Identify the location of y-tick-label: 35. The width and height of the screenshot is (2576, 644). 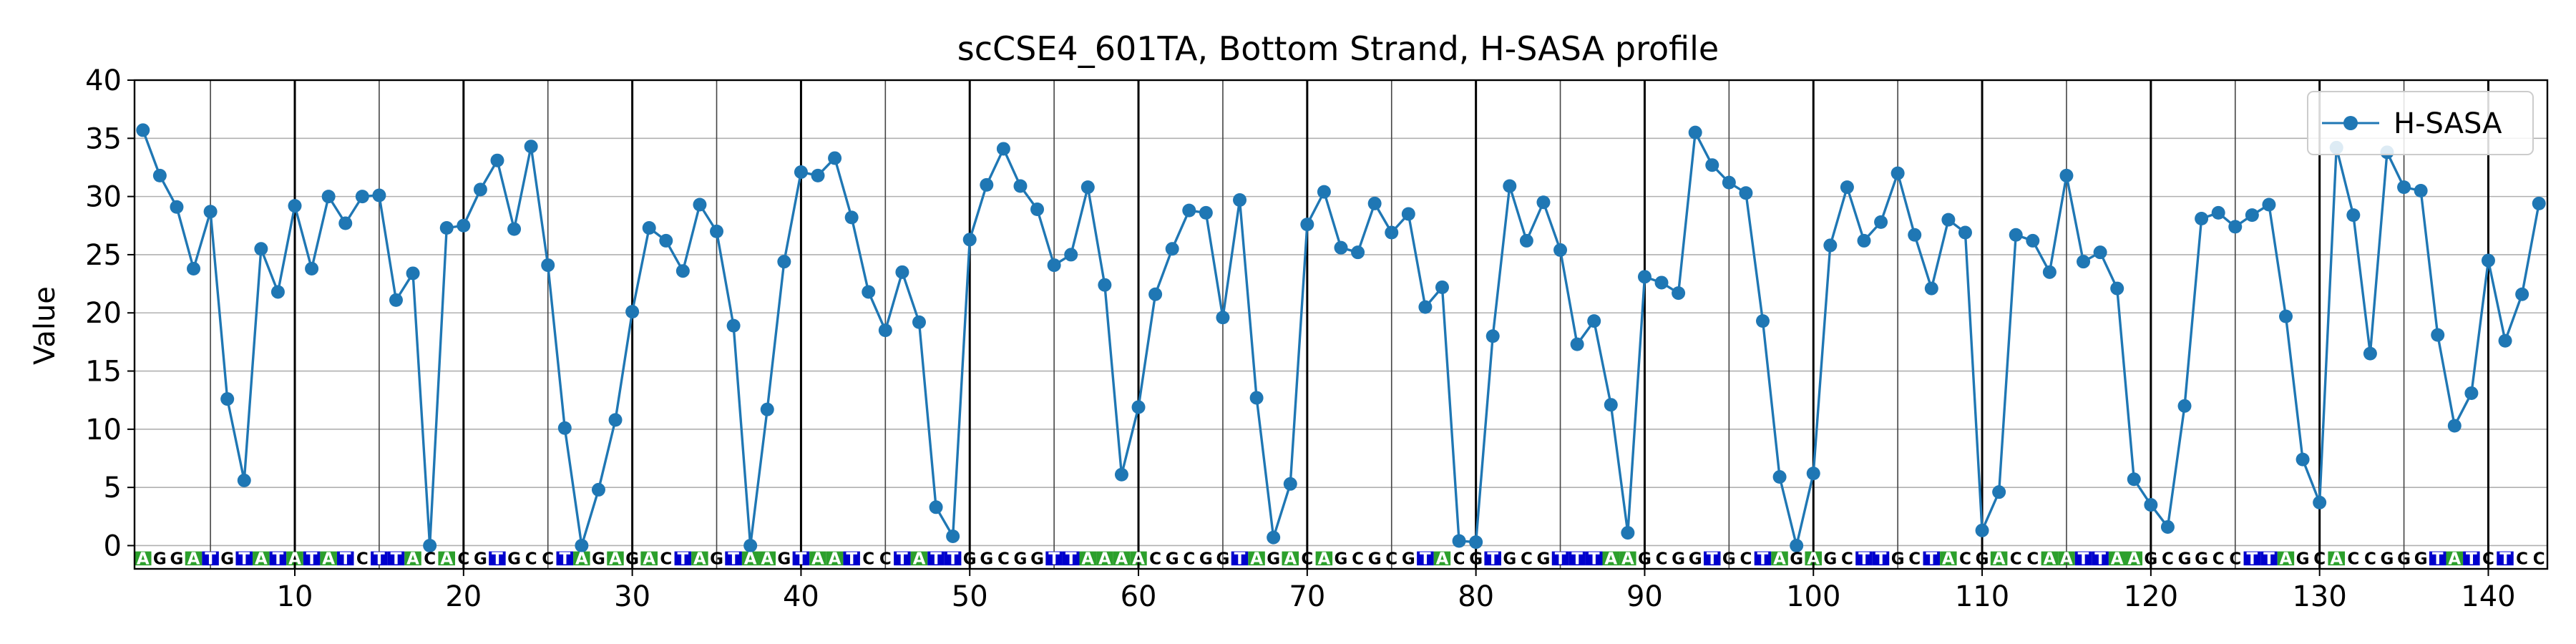
(103, 138).